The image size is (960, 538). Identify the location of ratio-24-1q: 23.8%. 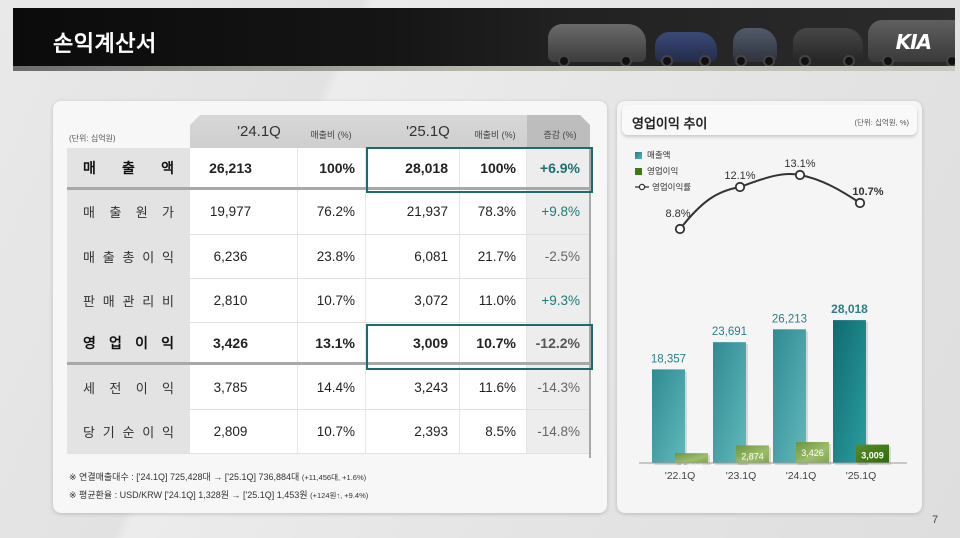
(332, 256).